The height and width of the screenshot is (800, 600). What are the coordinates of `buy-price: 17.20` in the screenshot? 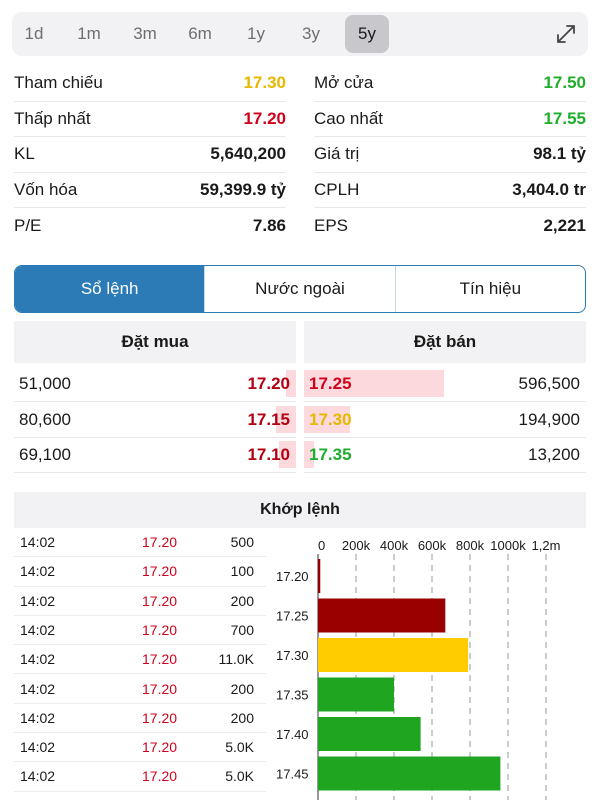 It's located at (268, 383).